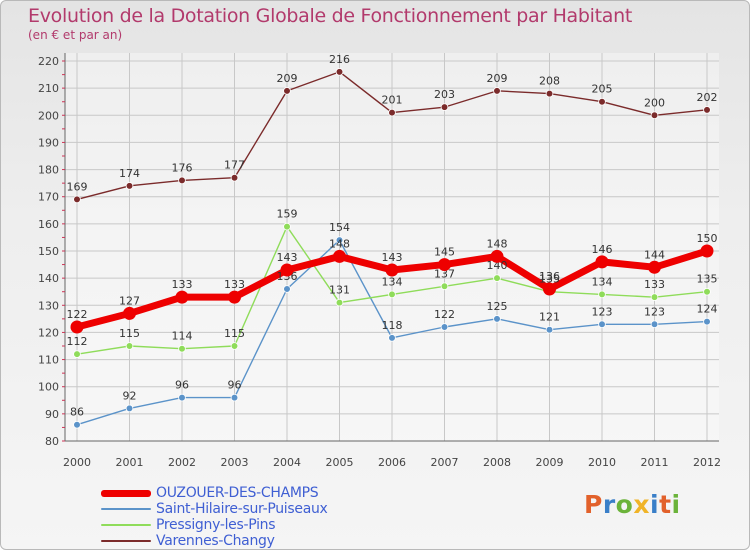 The width and height of the screenshot is (750, 550). Describe the element at coordinates (392, 462) in the screenshot. I see `x-tick-label: 2006` at that location.